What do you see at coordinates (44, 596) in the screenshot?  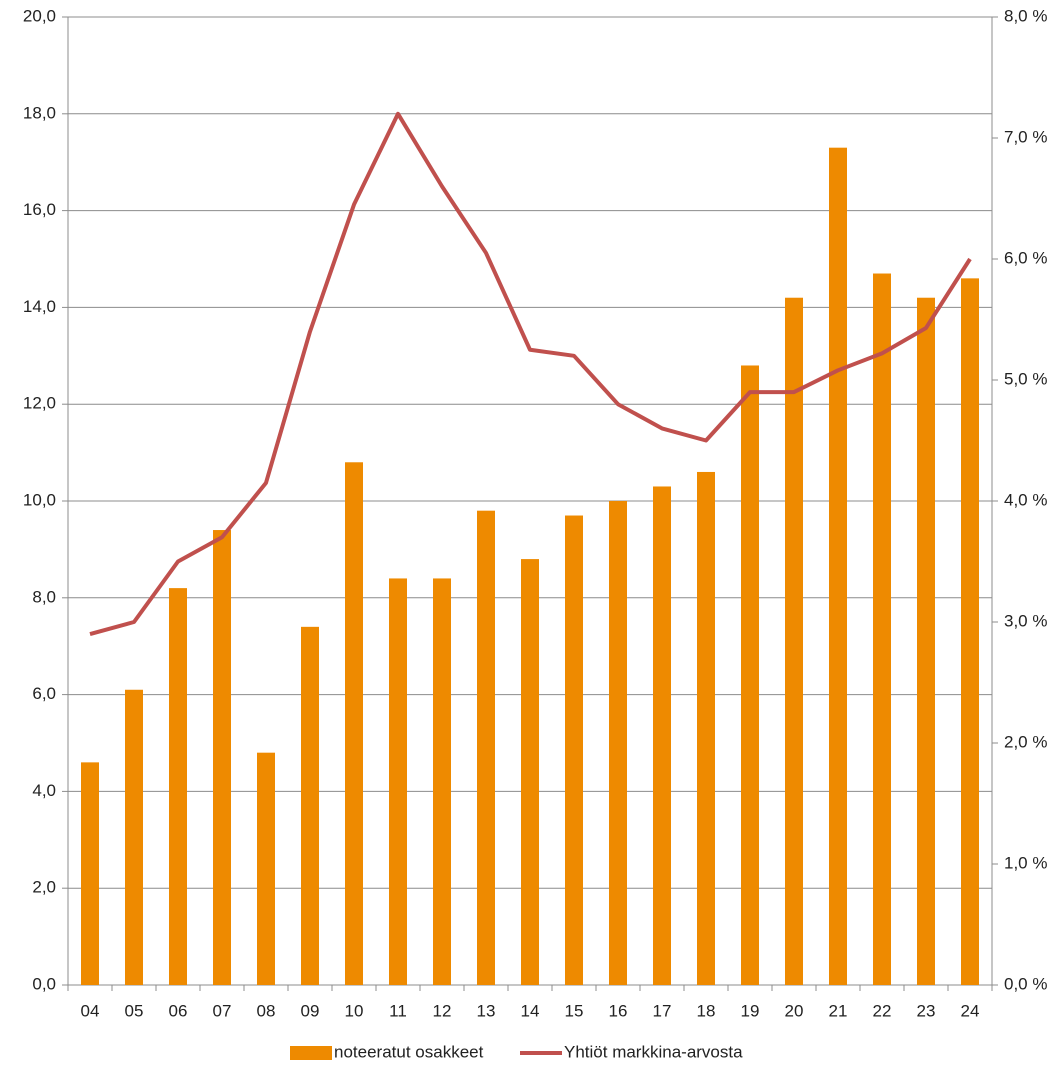 I see `y-tick-label: 8,0` at bounding box center [44, 596].